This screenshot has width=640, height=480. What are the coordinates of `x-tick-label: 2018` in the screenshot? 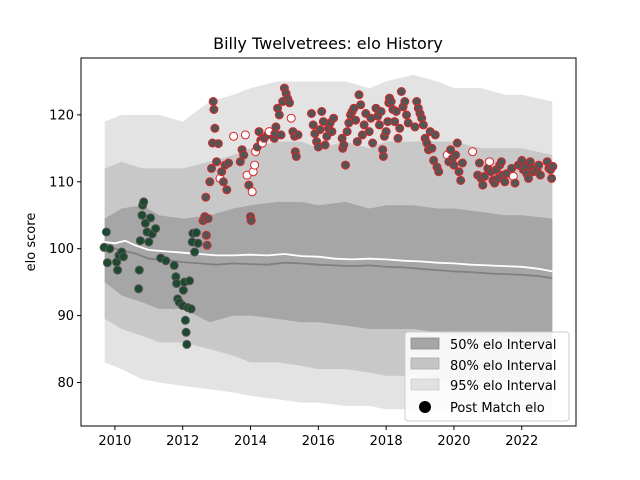 It's located at (386, 441).